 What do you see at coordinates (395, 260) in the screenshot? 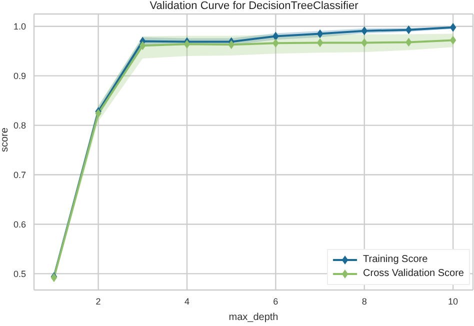
I see `legend-label: Training Score` at bounding box center [395, 260].